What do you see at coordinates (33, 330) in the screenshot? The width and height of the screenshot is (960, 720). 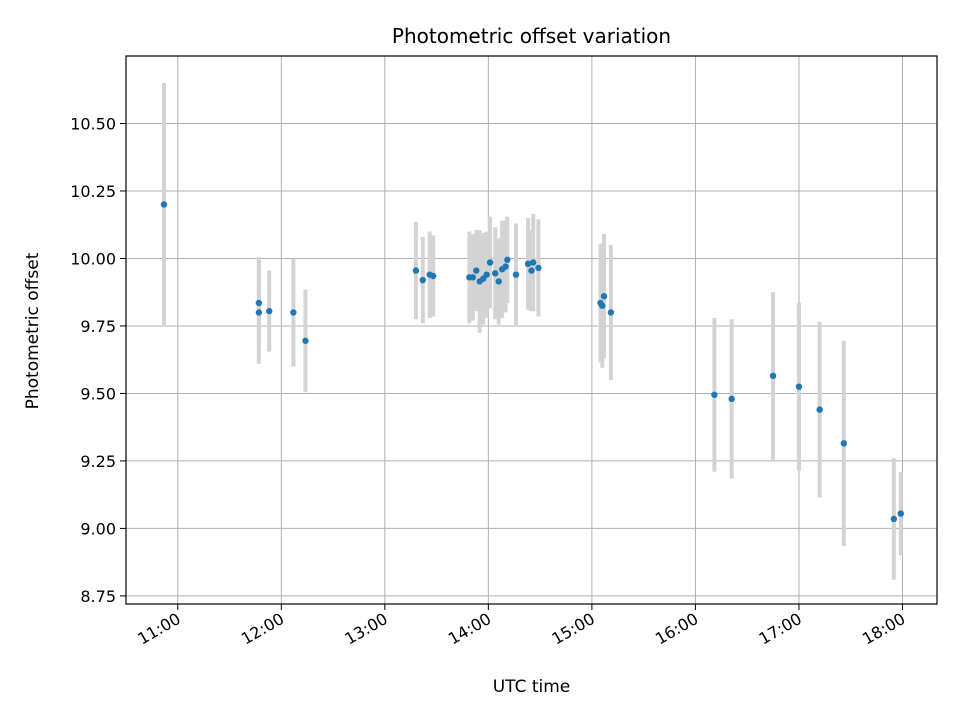 I see `y-axis-label: Photometric offset` at bounding box center [33, 330].